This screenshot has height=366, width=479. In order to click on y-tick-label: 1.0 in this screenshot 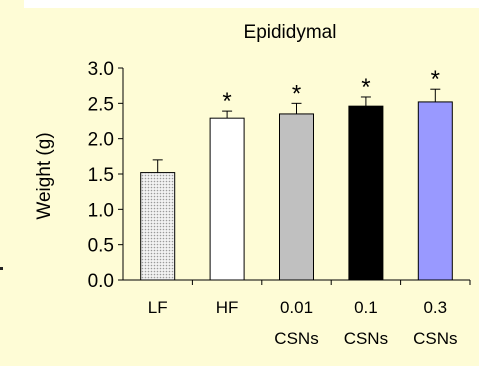, I will do `click(101, 210)`.